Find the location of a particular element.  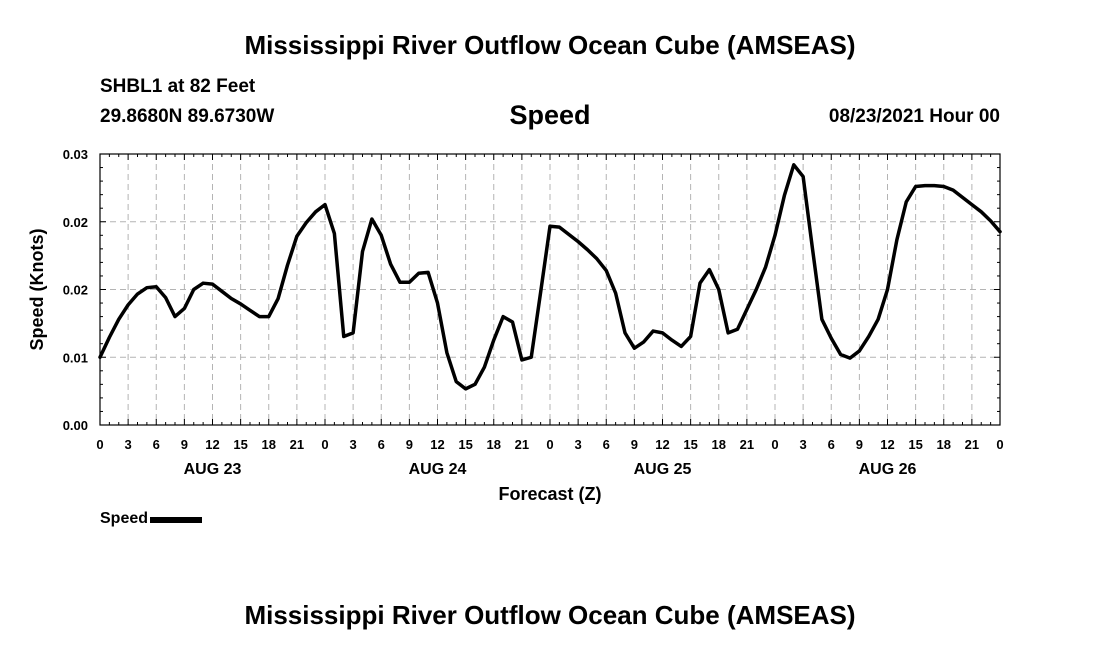

legend-swatch-speed is located at coordinates (176, 520).